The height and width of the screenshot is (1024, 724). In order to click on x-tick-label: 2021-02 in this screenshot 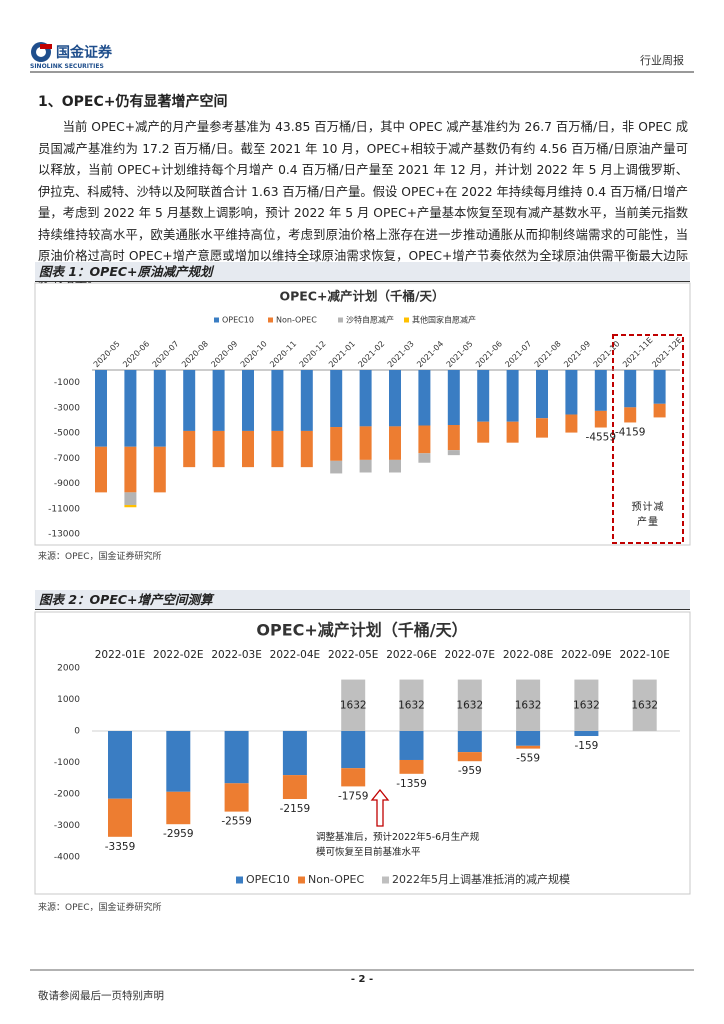, I will do `click(371, 354)`.